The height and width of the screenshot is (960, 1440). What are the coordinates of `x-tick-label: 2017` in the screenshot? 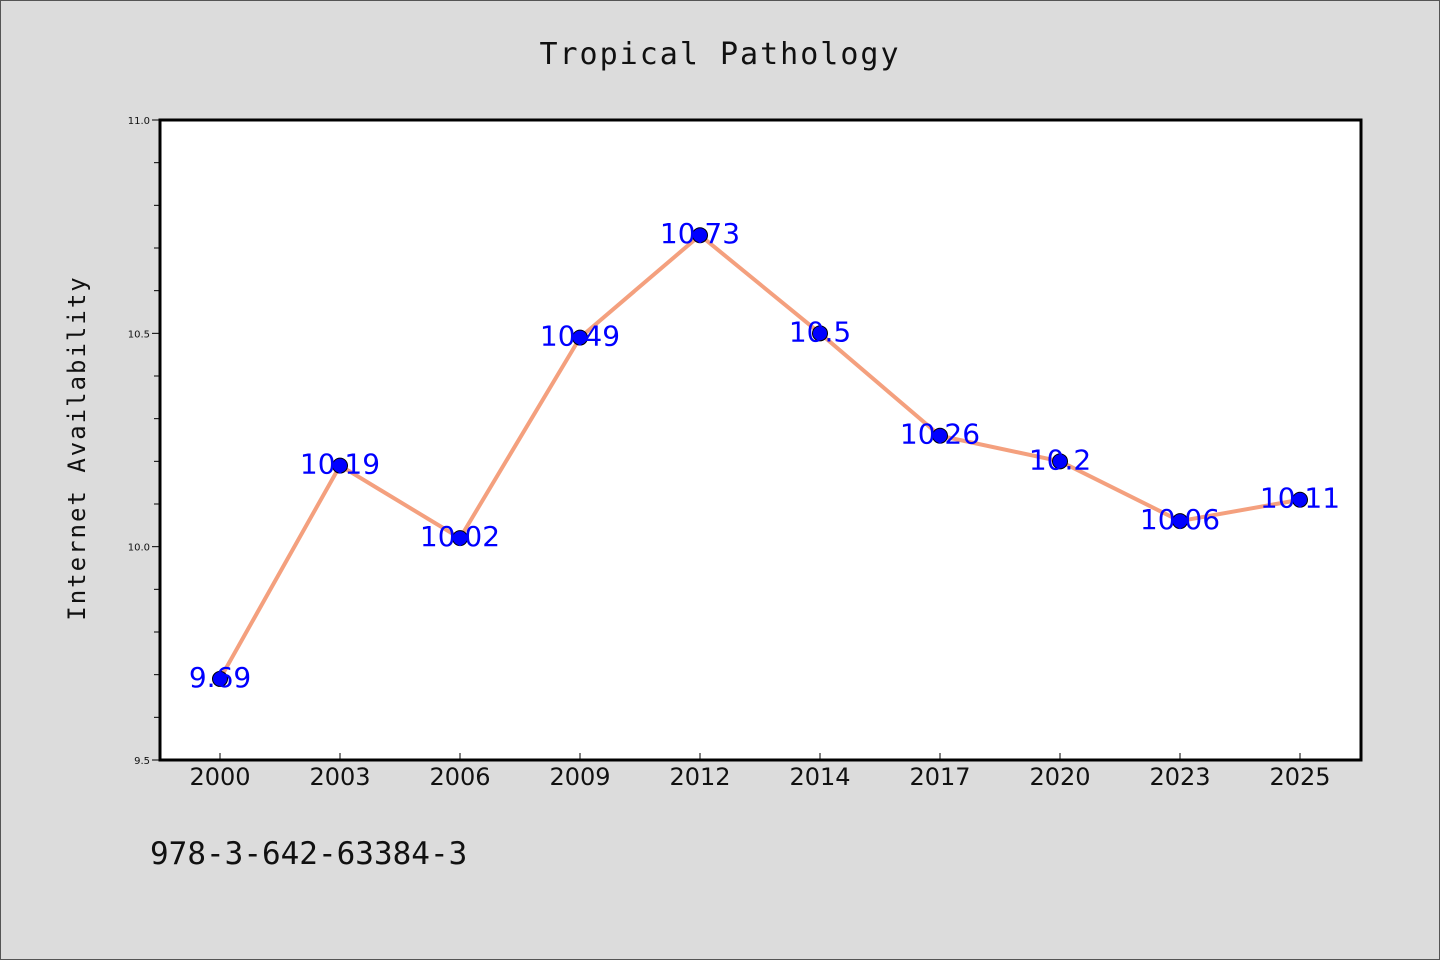 It's located at (939, 777).